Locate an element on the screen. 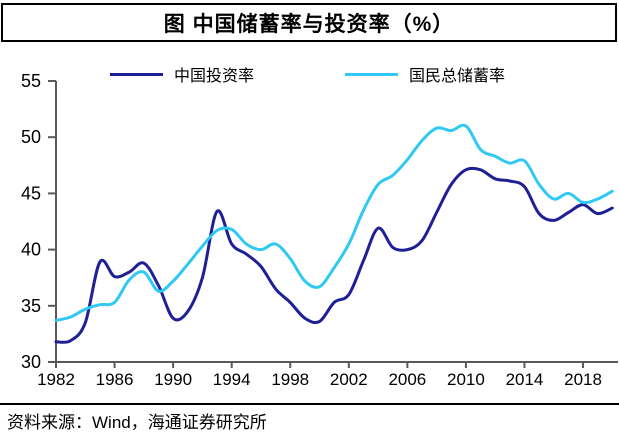  y-tick-label: 55 is located at coordinates (31, 81).